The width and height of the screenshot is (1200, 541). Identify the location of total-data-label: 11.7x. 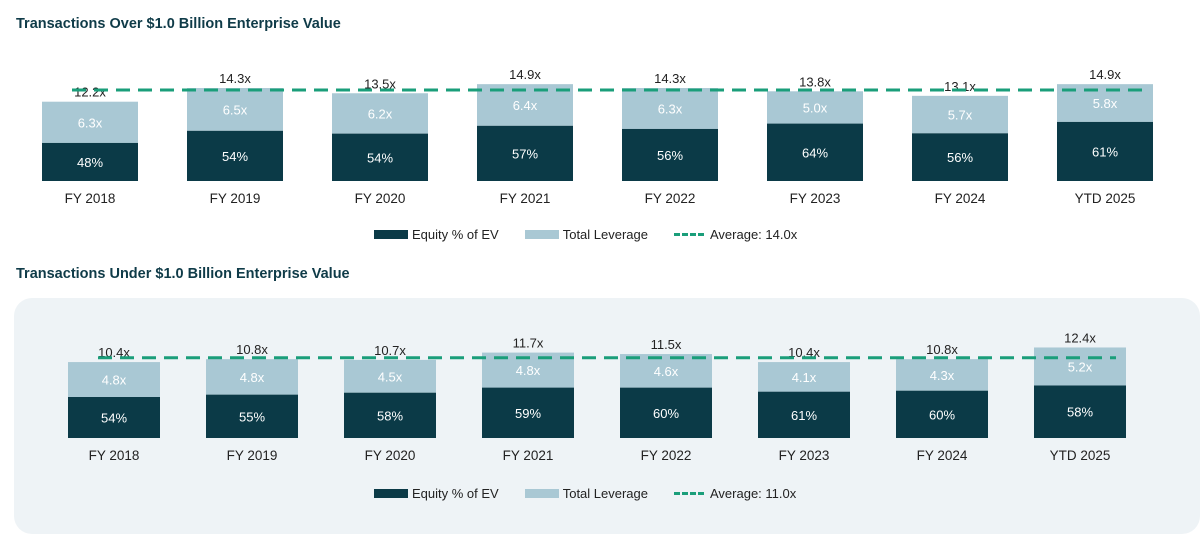
(528, 343).